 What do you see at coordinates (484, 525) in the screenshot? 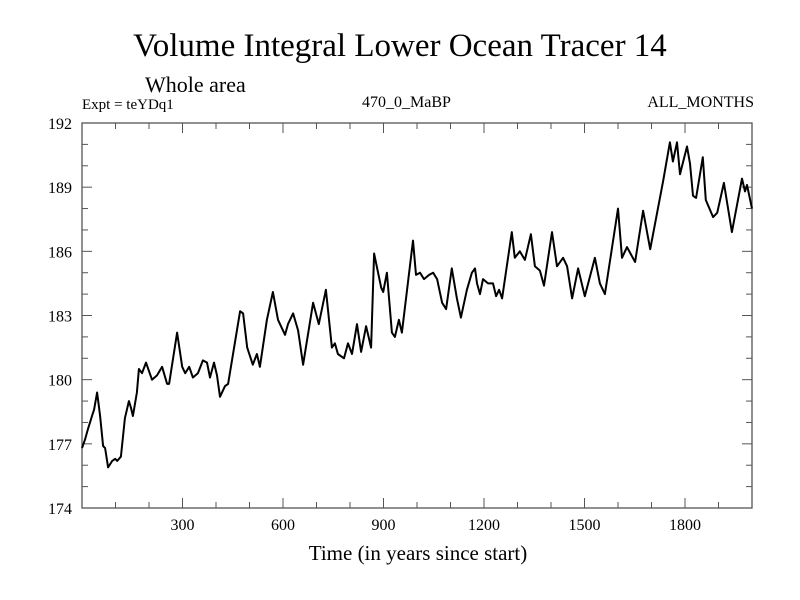
I see `x-tick-label: 1200` at bounding box center [484, 525].